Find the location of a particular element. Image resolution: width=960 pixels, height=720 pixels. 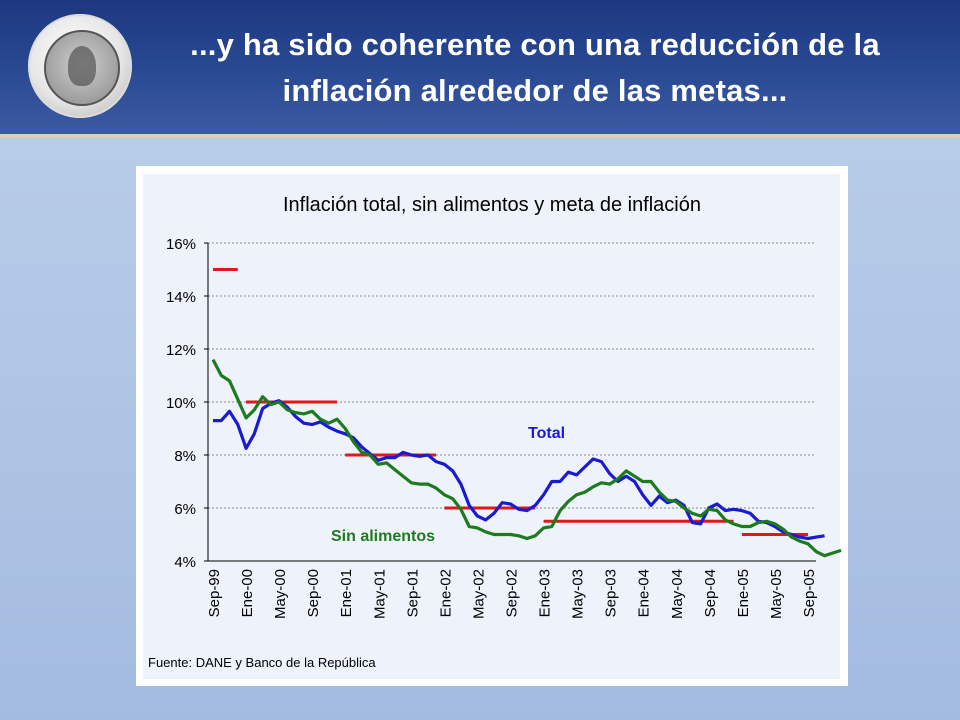

x-tick-label: Sep-04 is located at coordinates (710, 593).